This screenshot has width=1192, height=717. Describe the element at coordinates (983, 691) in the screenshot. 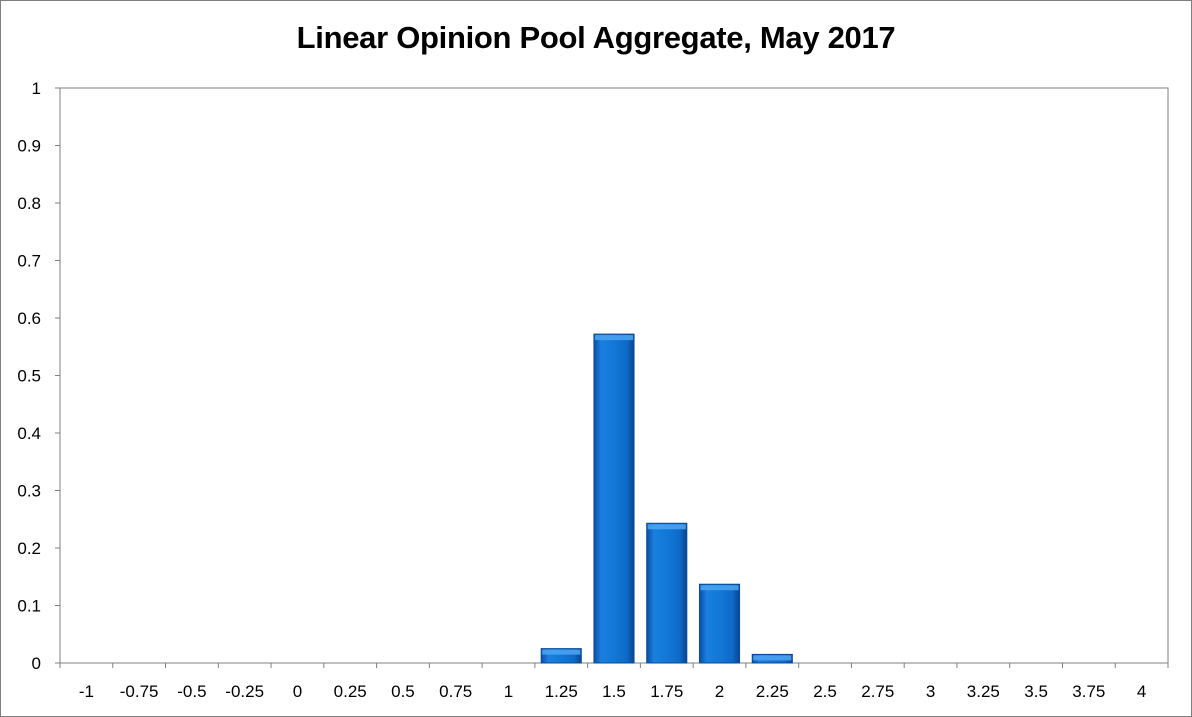

I see `x-tick-label: 3.25` at that location.